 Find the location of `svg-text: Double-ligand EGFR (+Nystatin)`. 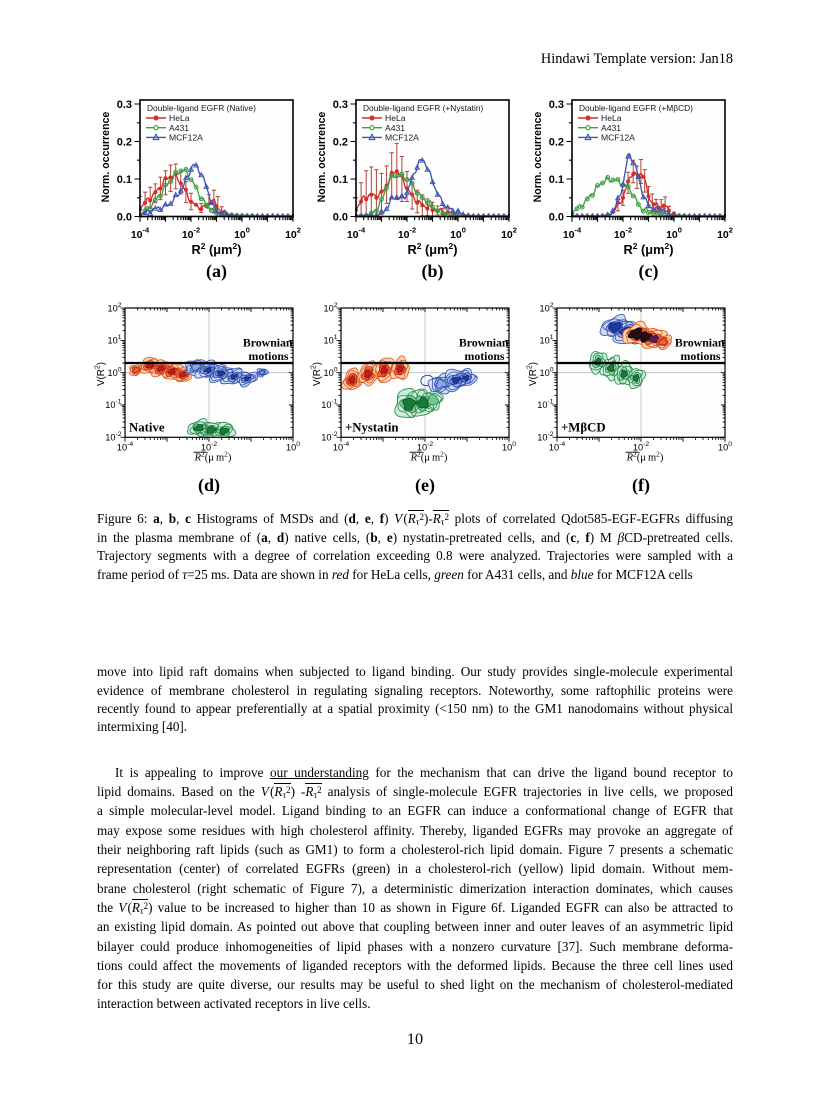

svg-text: Double-ligand EGFR (+Nystatin) is located at coordinates (423, 108).